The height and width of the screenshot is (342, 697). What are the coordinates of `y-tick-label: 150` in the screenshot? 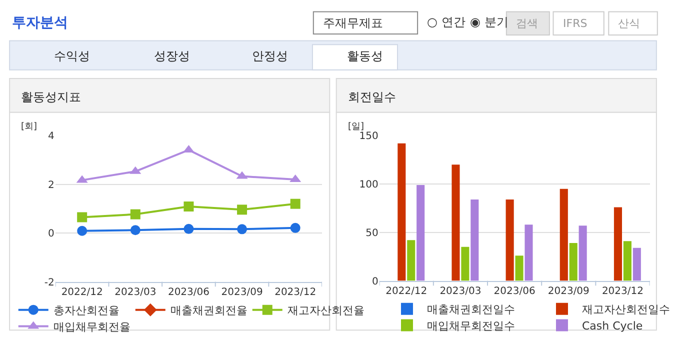 It's located at (368, 136).